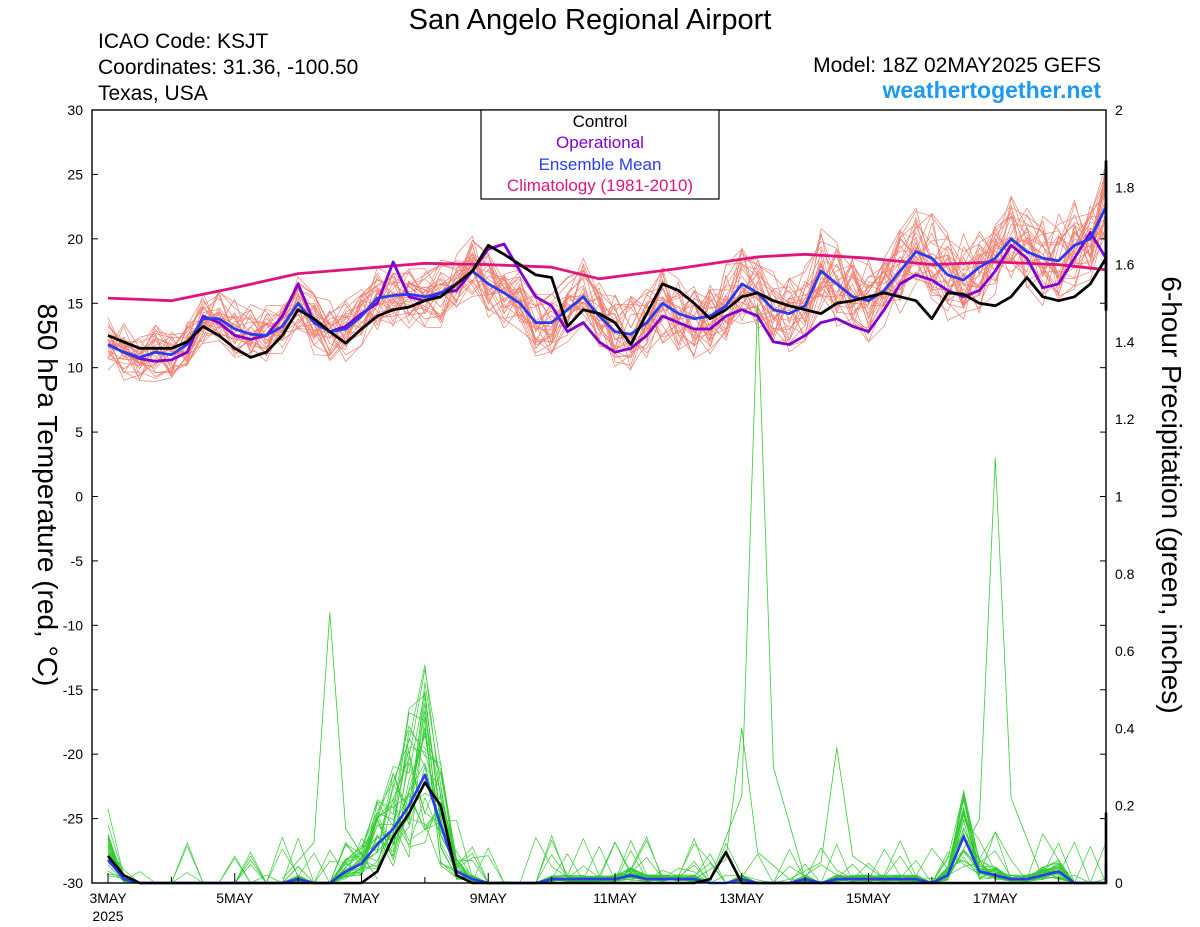 The height and width of the screenshot is (927, 1200). I want to click on right-axis: 2 1.8 1.6 1.4 1.2 1 0.8 0.6 0.4 0.2 0, so click(1125, 496).